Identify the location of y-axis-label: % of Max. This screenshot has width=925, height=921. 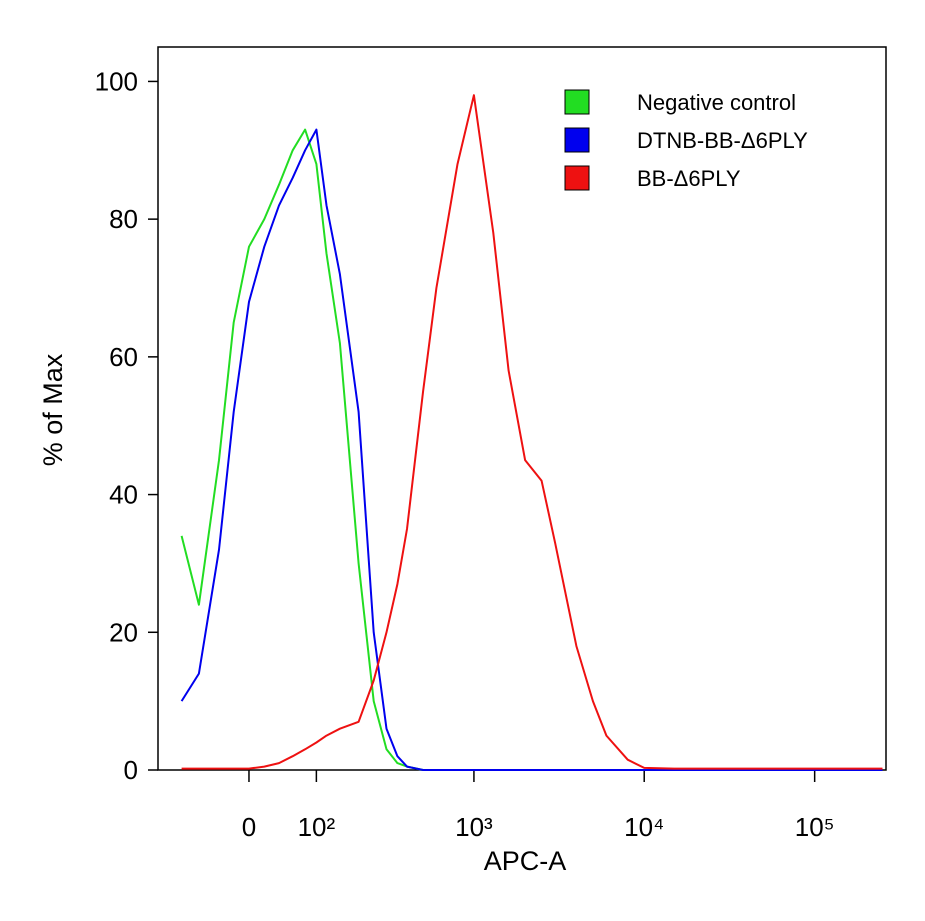
(53, 409).